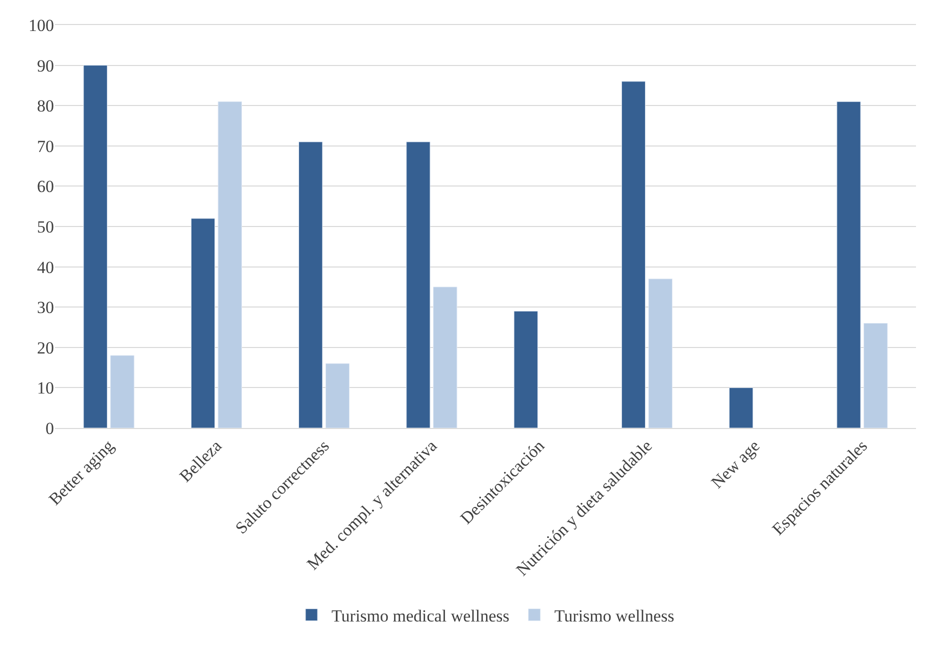 This screenshot has height=645, width=946. I want to click on y-tick-label: 10, so click(45, 388).